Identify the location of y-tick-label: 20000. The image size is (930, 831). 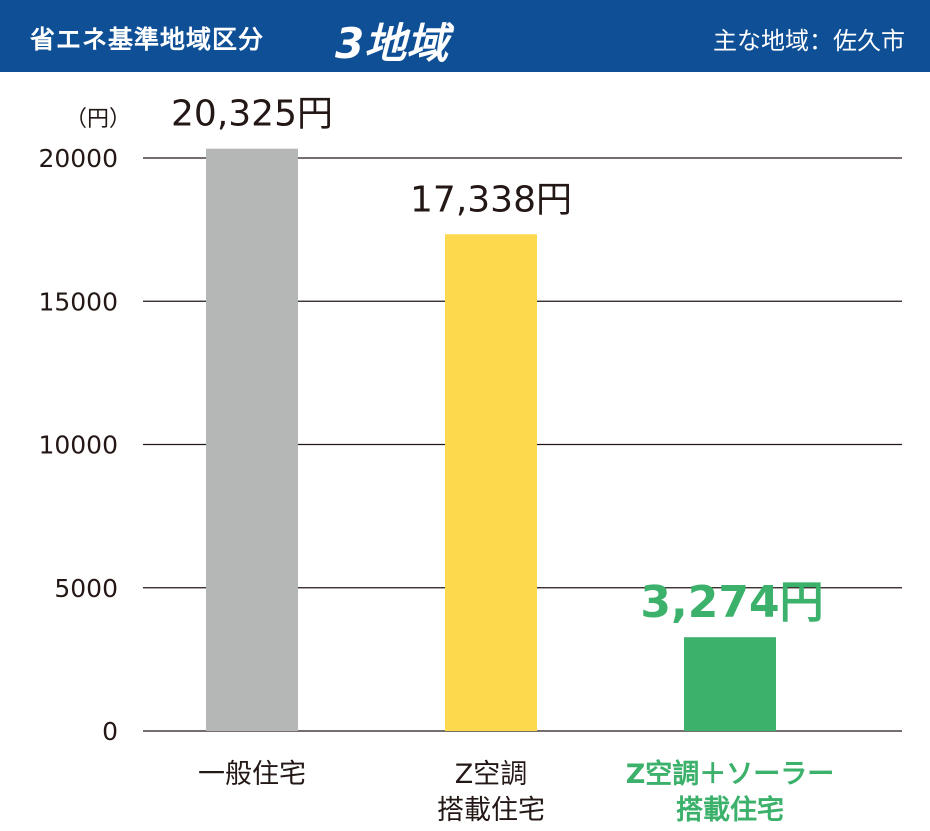
(78, 158).